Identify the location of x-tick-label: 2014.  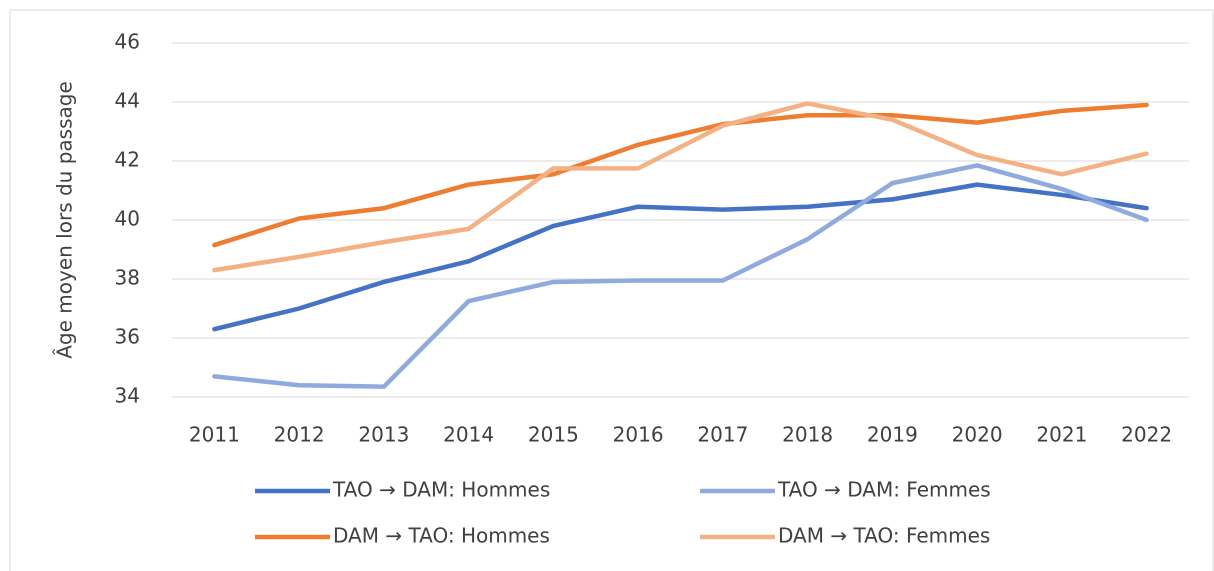
(468, 435).